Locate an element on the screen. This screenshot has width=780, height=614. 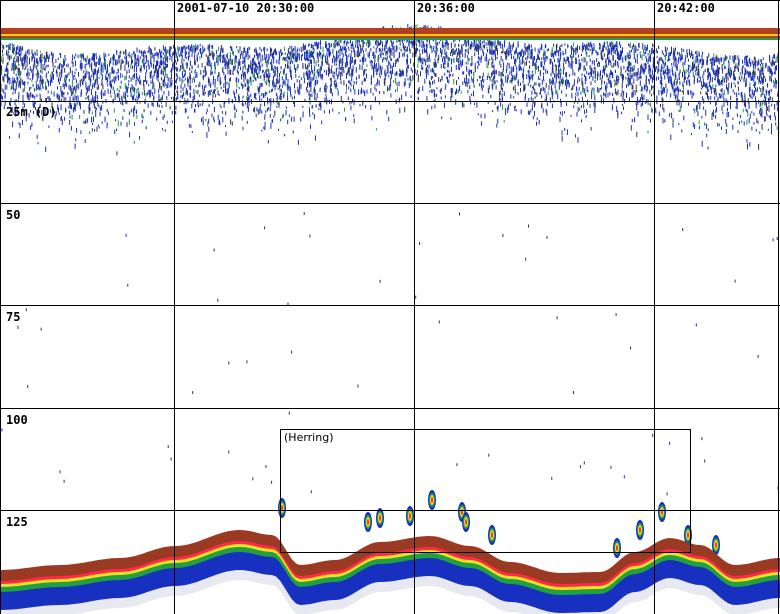
depth-label-50: 50 is located at coordinates (13, 215).